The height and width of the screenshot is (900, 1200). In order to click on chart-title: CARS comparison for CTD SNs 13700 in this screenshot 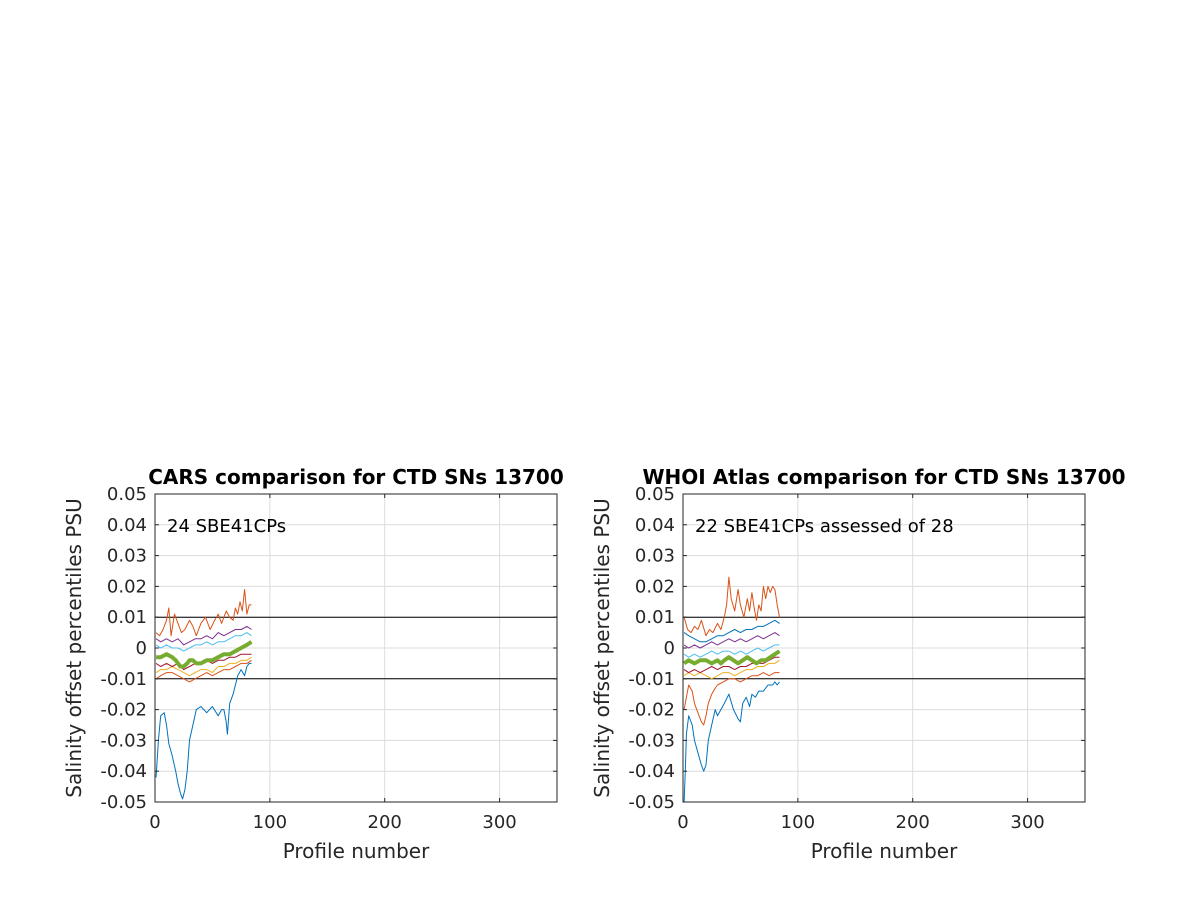, I will do `click(355, 477)`.